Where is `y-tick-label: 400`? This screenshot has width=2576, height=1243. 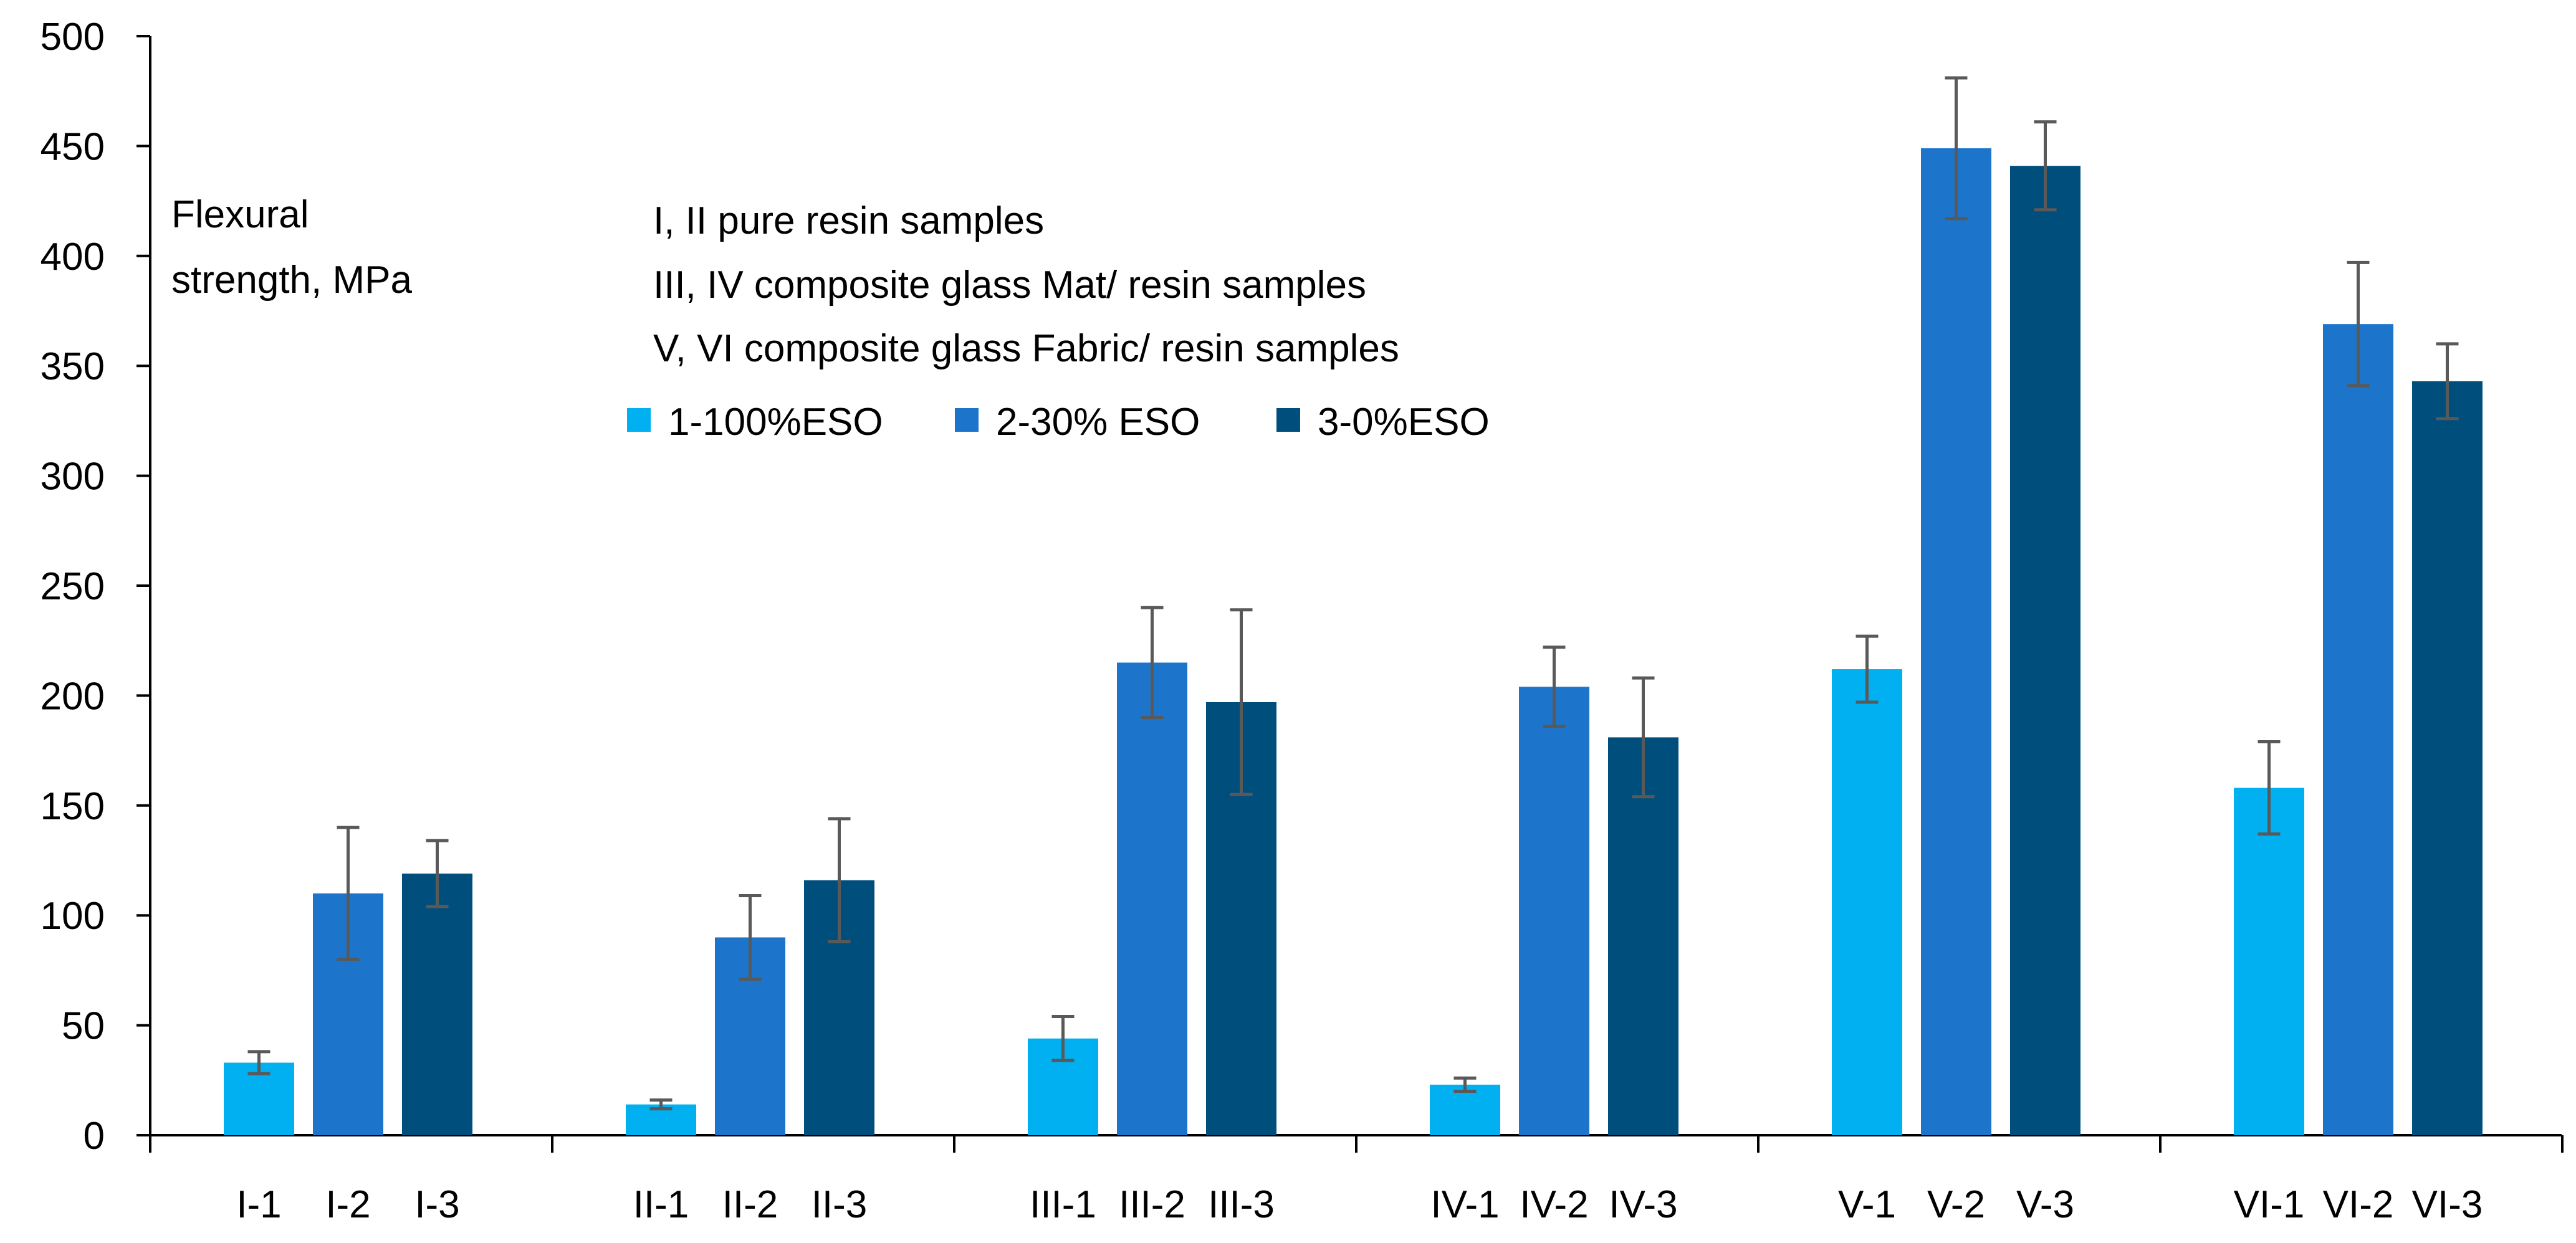
y-tick-label: 400 is located at coordinates (73, 257).